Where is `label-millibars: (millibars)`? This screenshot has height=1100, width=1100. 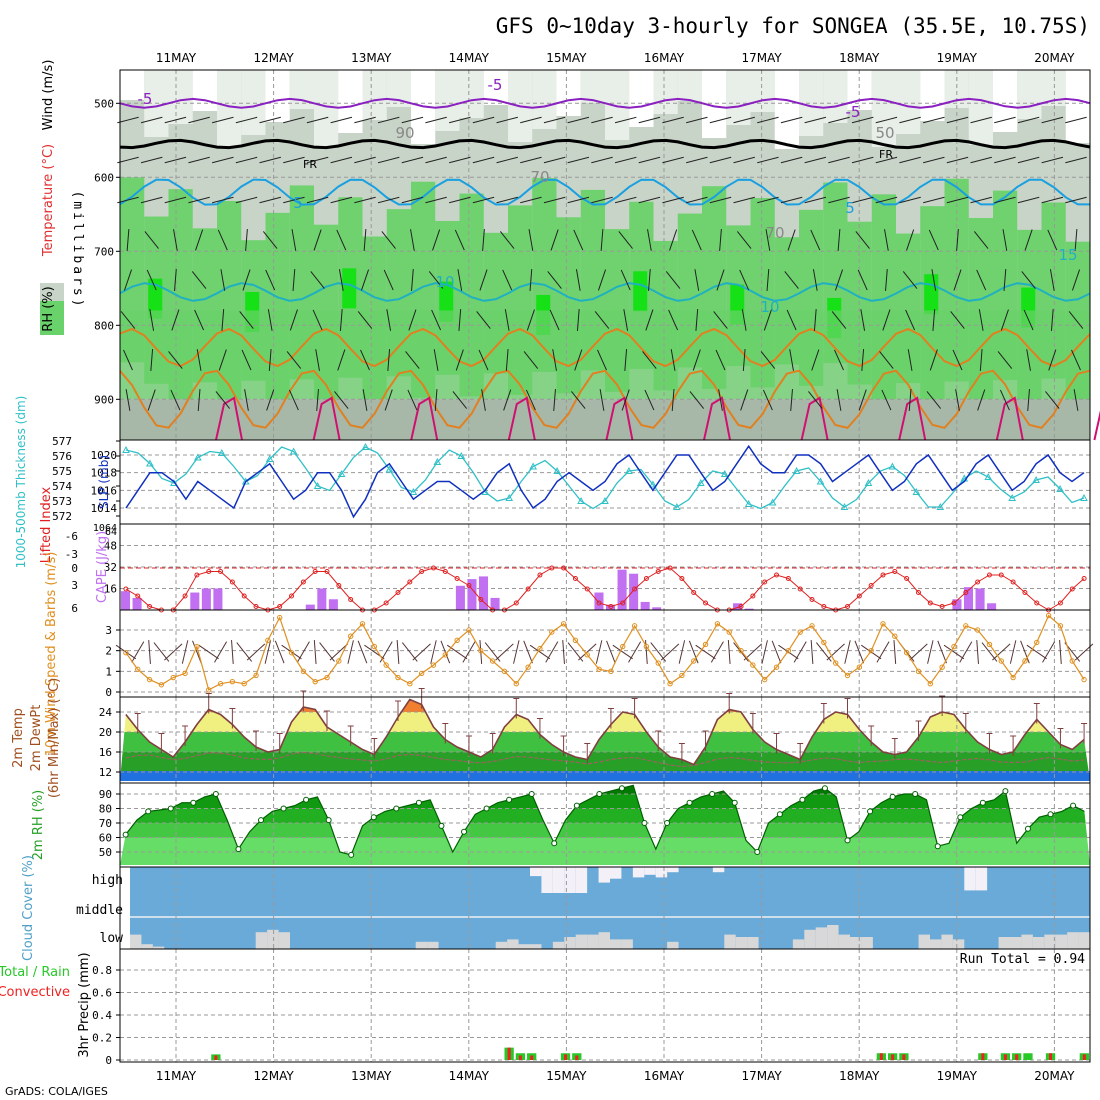 label-millibars: (millibars) is located at coordinates (77, 249).